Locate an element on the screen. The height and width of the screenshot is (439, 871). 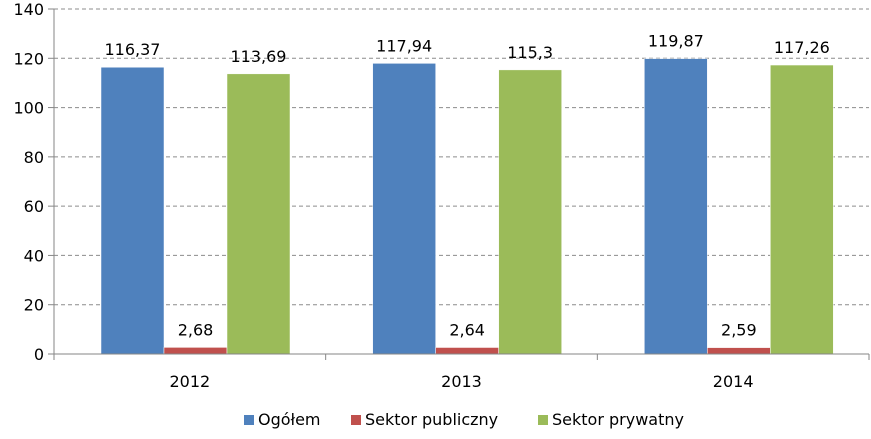
x-tick-label: 2014 is located at coordinates (733, 381).